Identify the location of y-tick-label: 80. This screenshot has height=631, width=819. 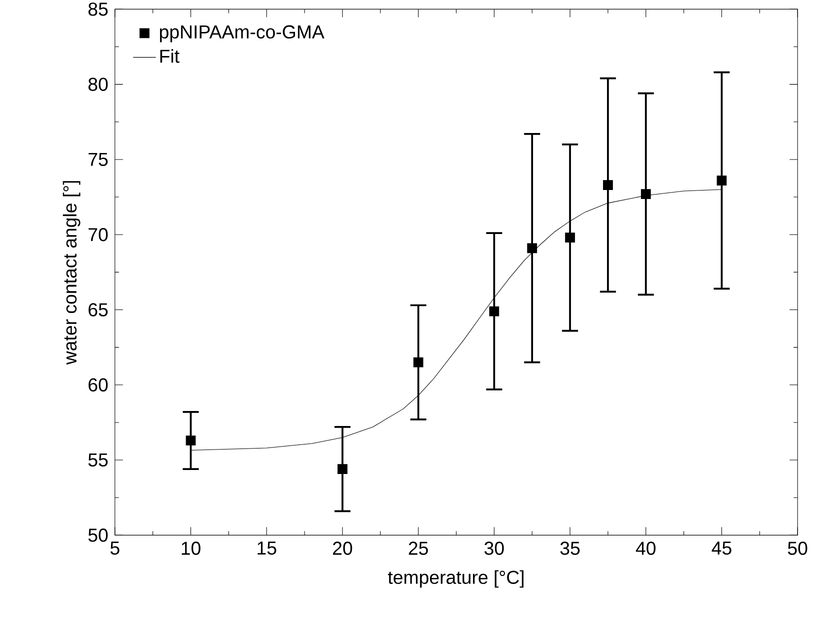
(98, 84).